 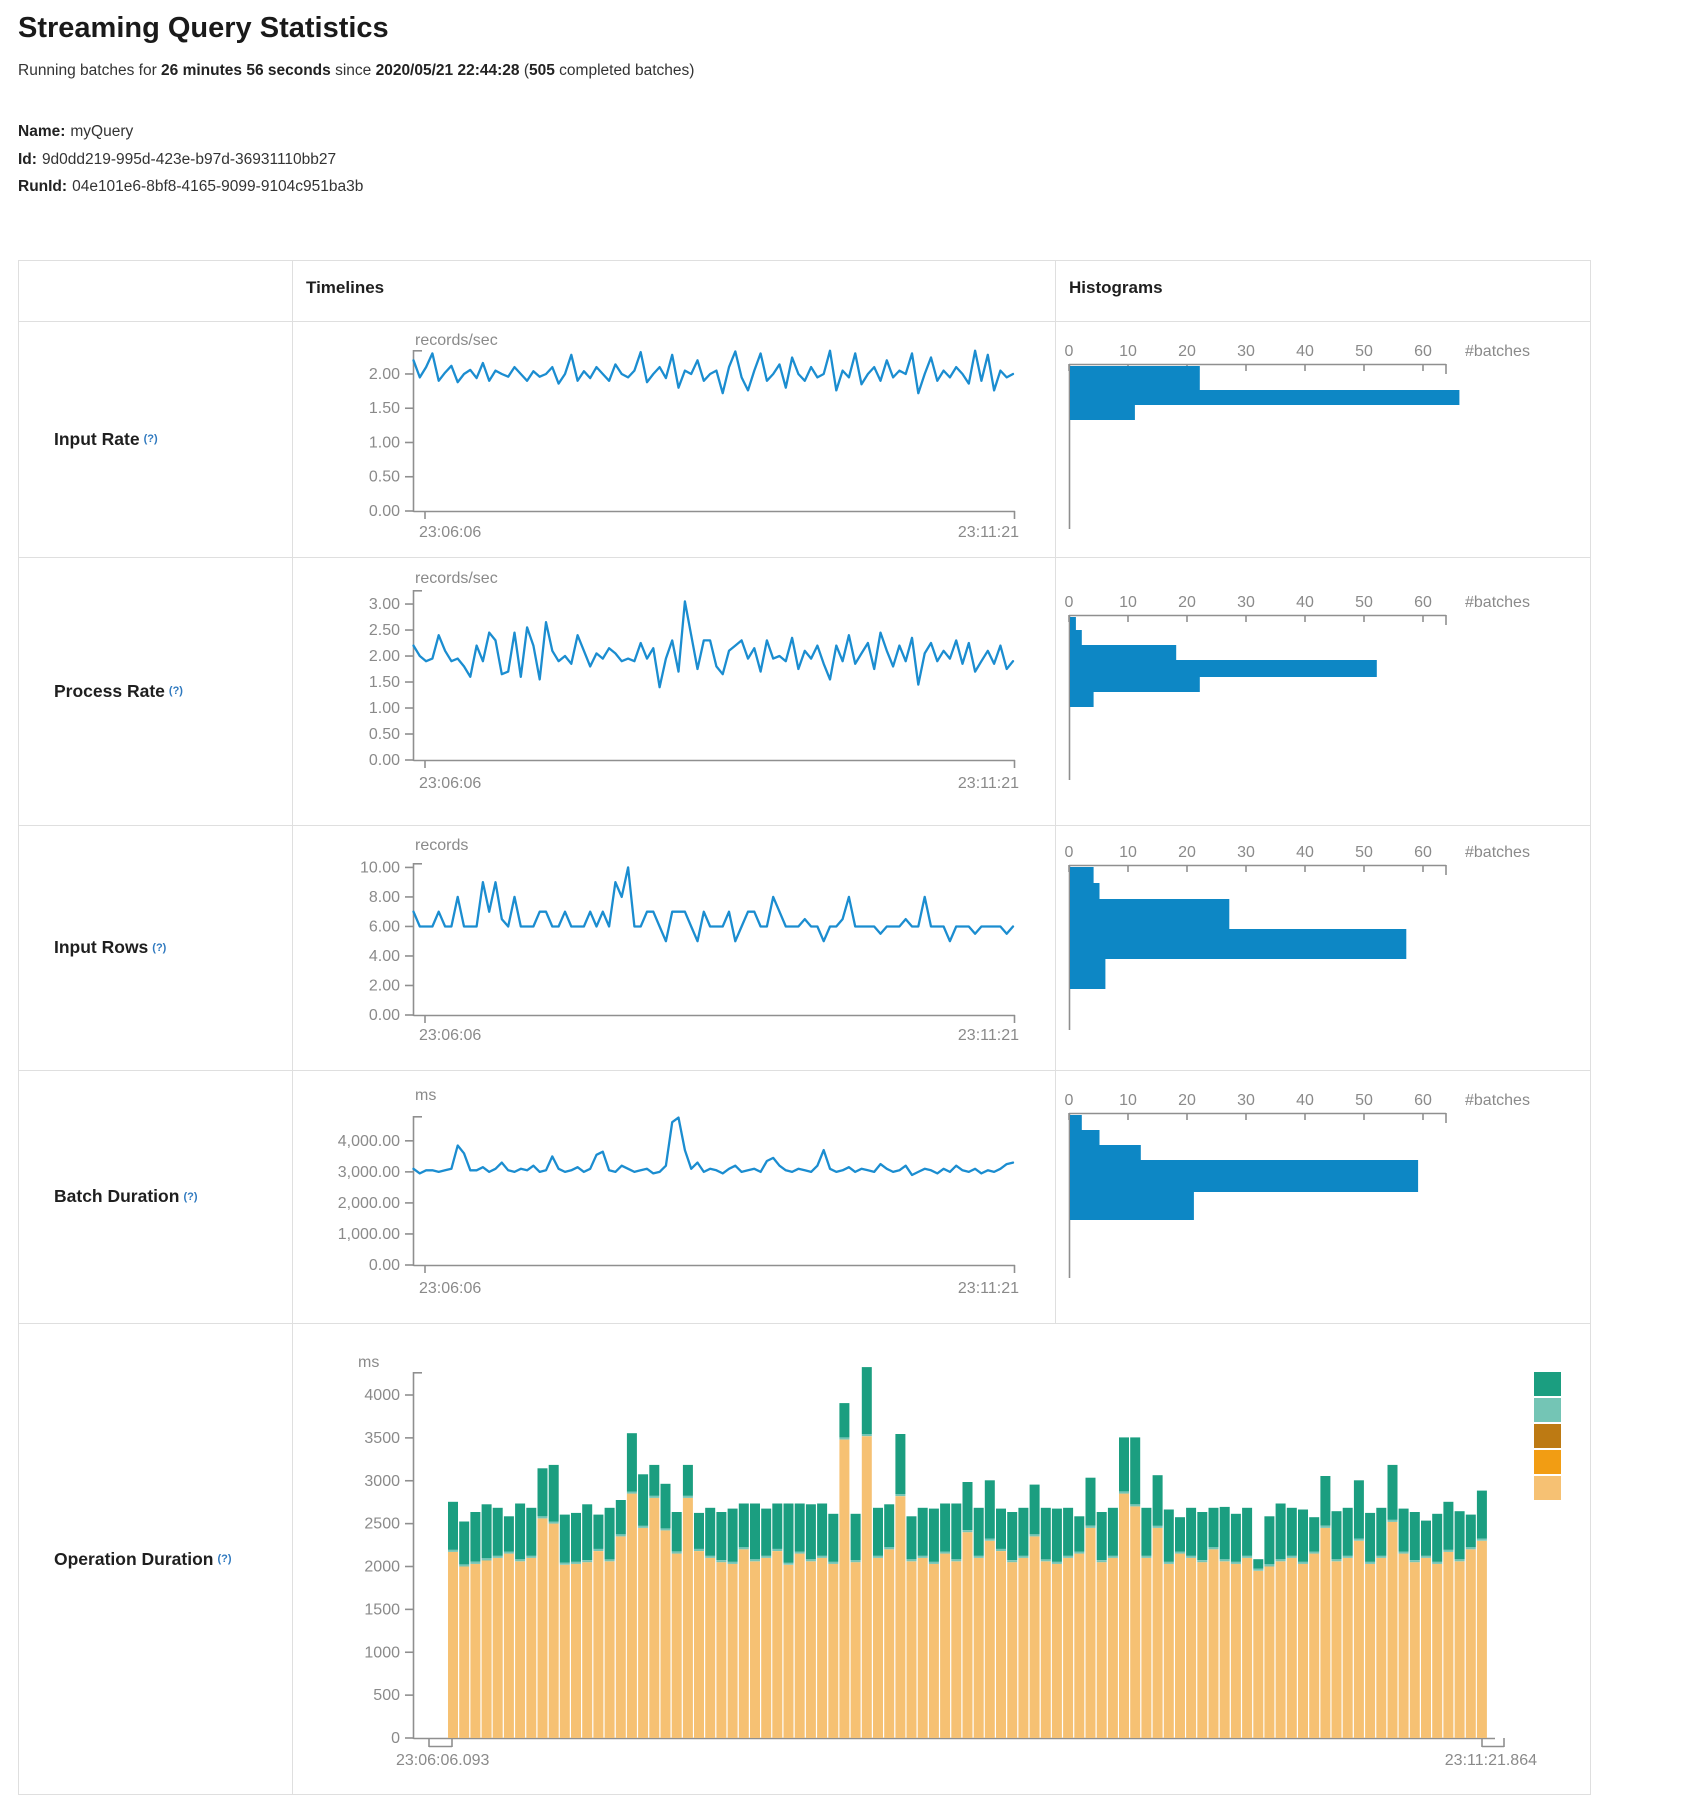 I want to click on svg-text: 23:11:21.864, so click(x=1491, y=1760).